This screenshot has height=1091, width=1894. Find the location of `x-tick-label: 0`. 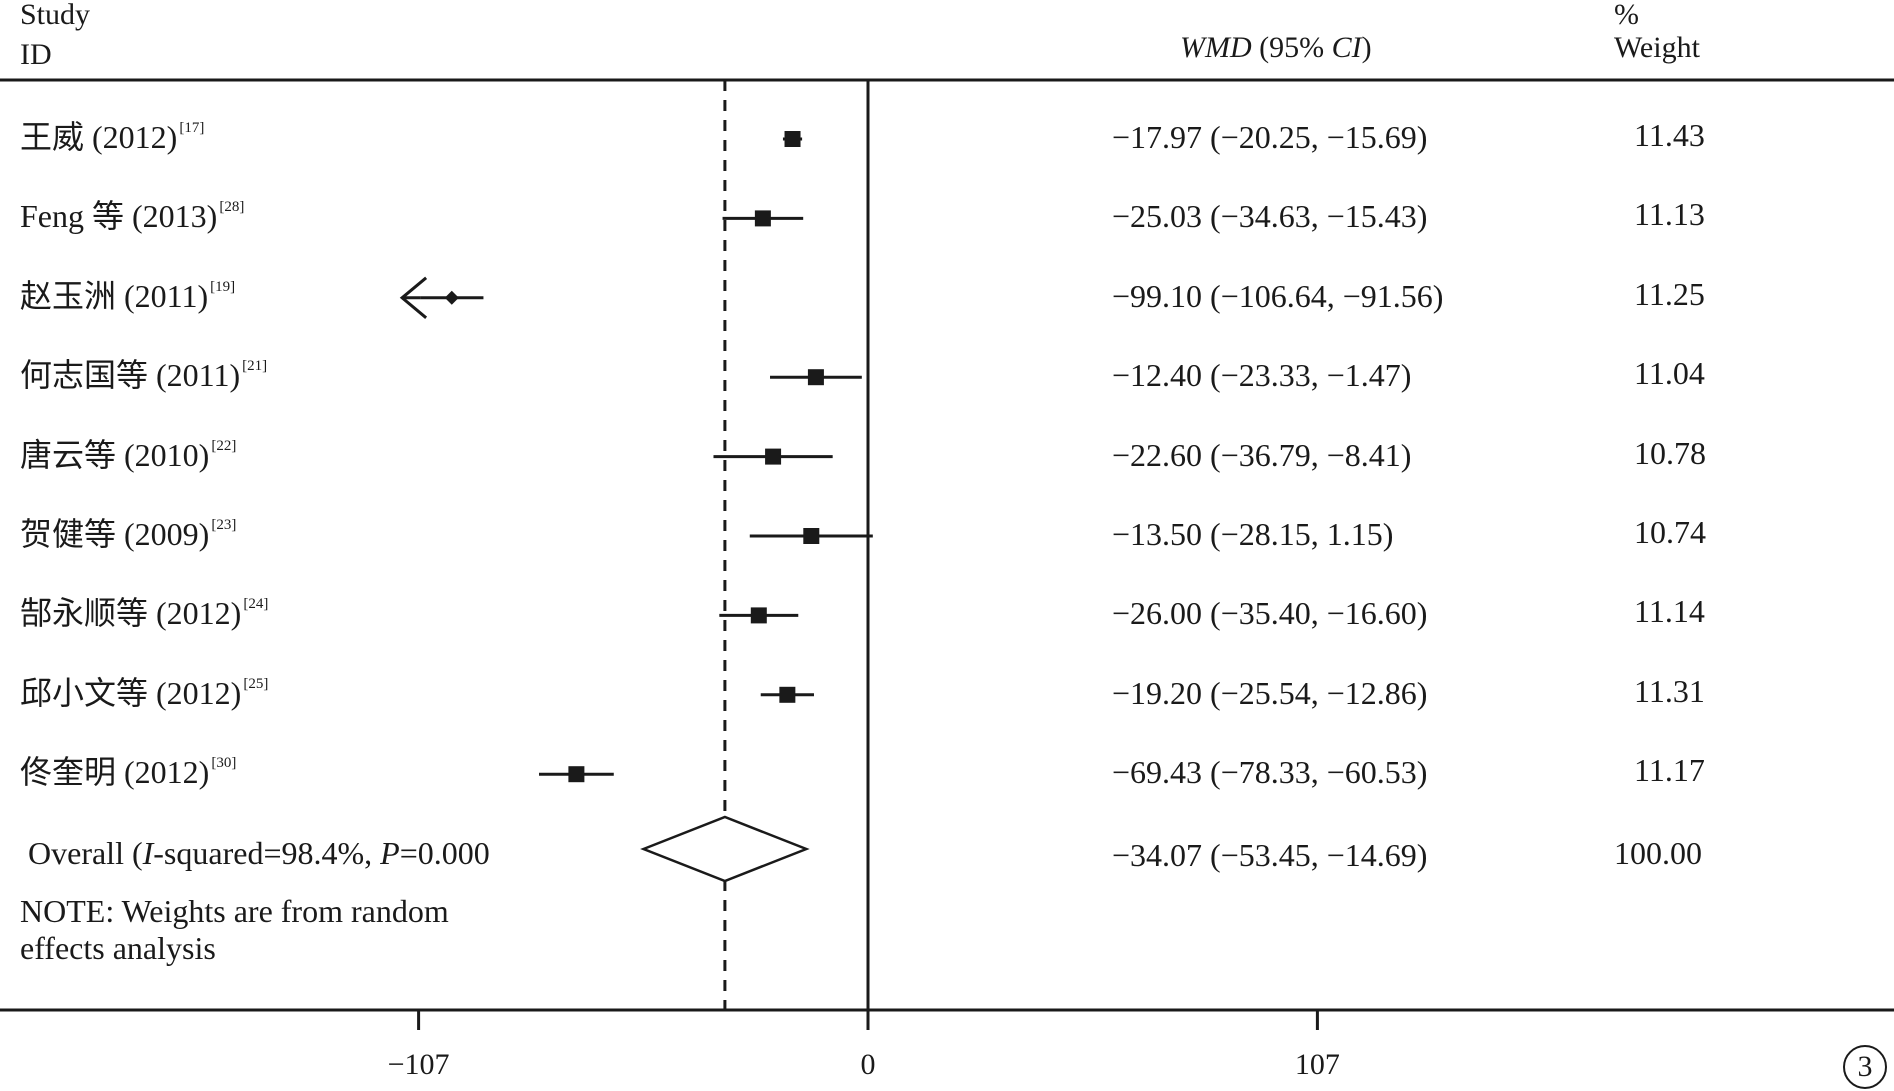

x-tick-label: 0 is located at coordinates (868, 1064).